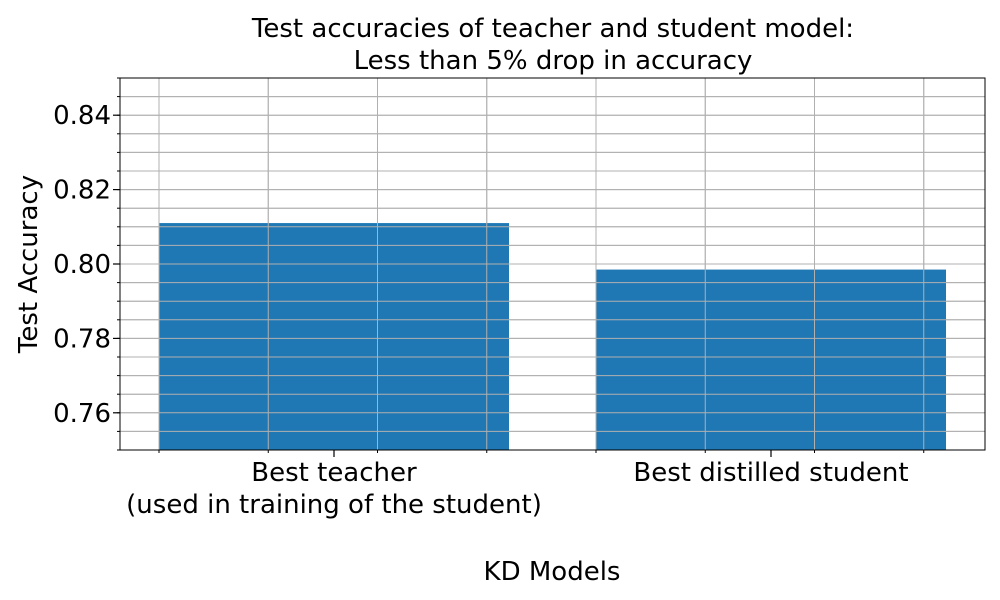 This screenshot has width=1000, height=600. Describe the element at coordinates (82, 191) in the screenshot. I see `y-tick-label: 0.82` at that location.